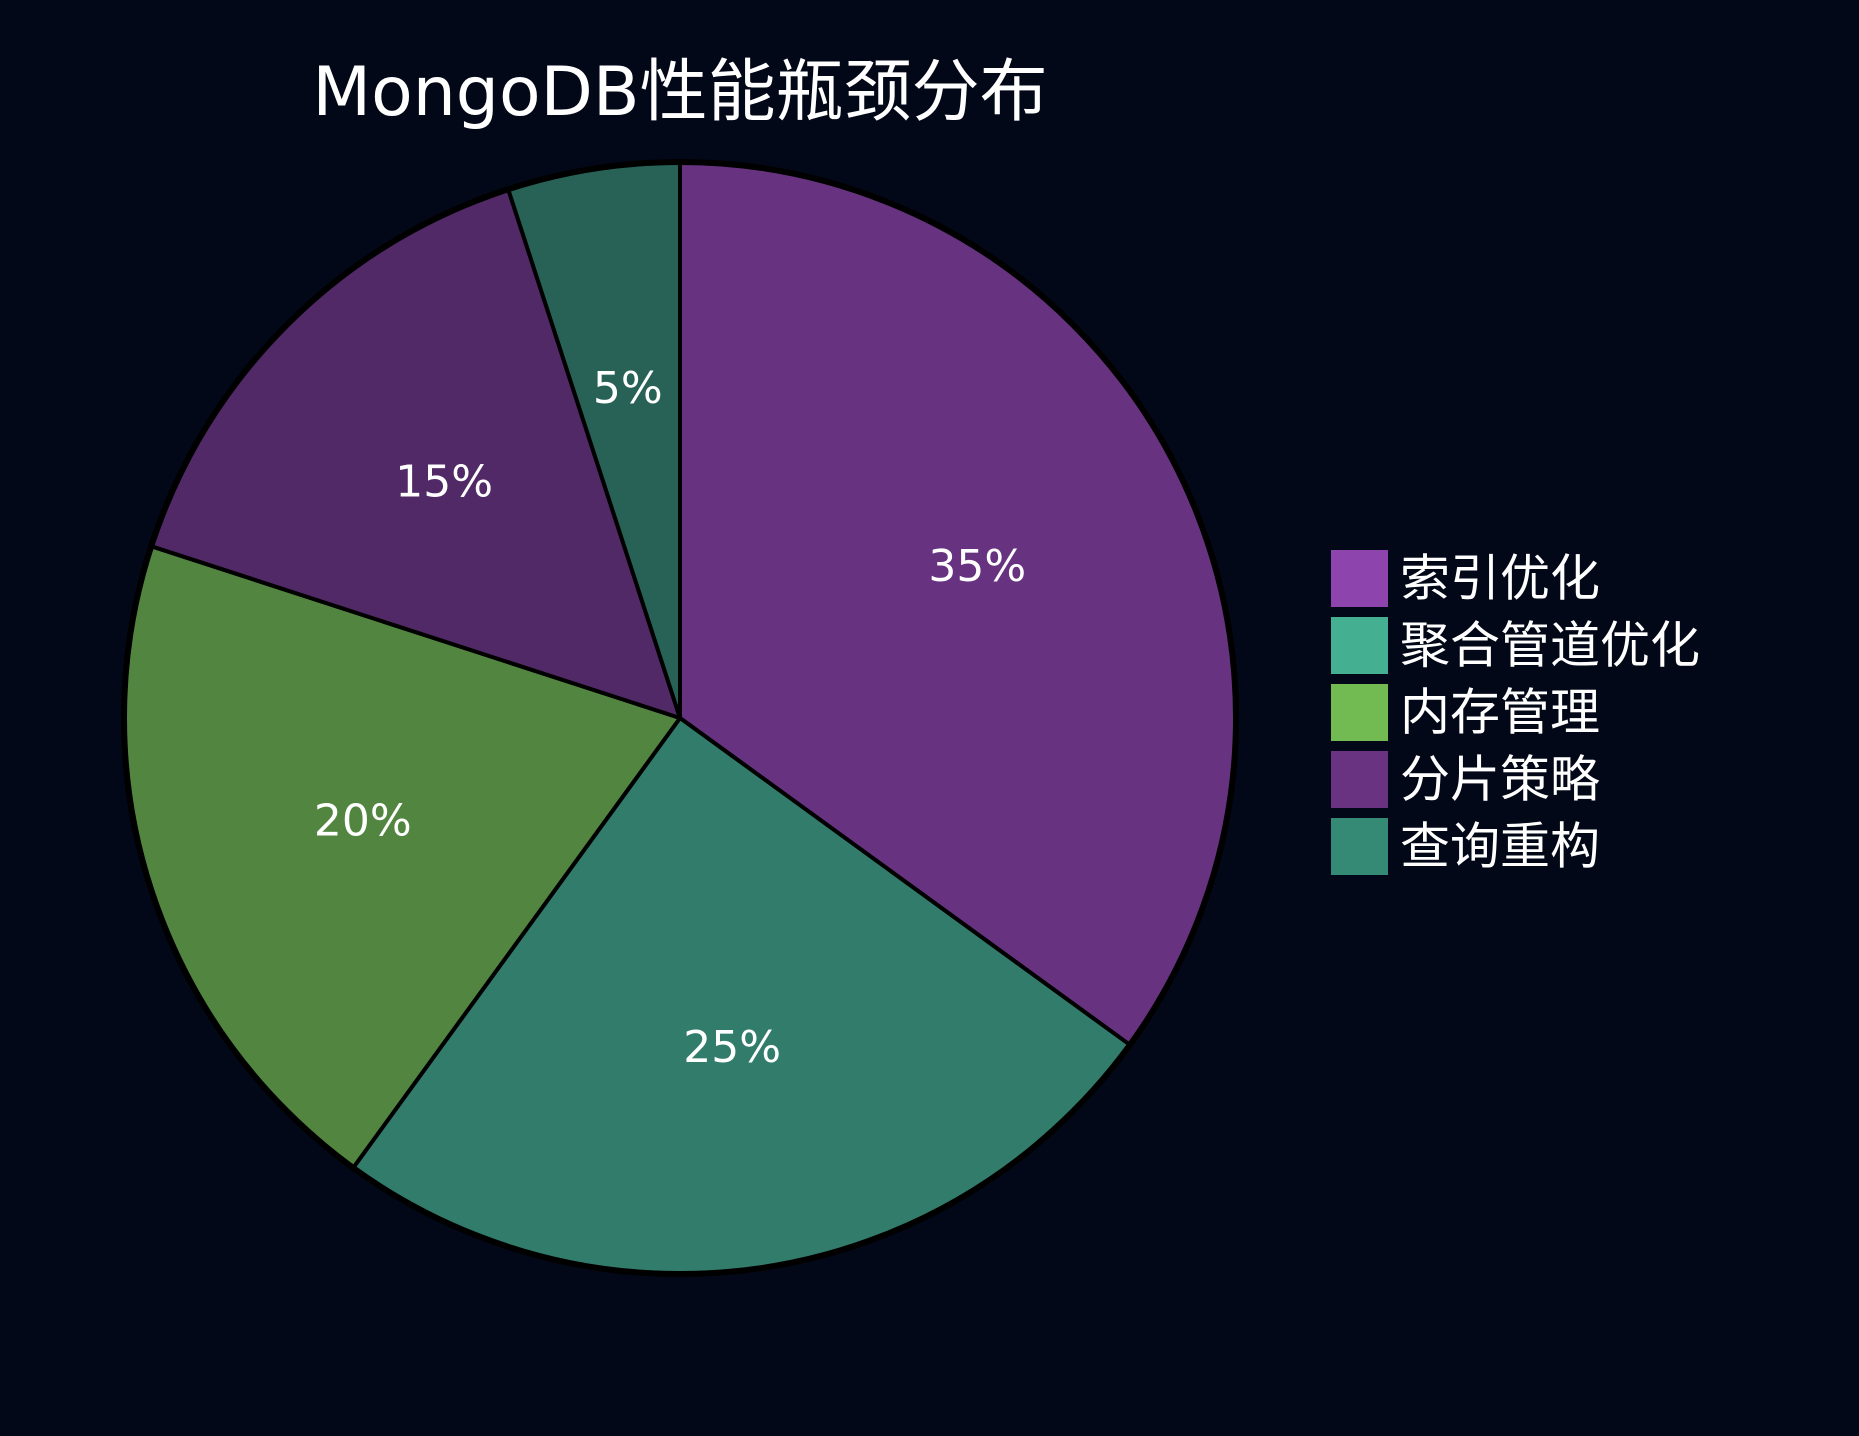 This screenshot has height=1436, width=1859. I want to click on legend-item: 查询重构, so click(1465, 847).